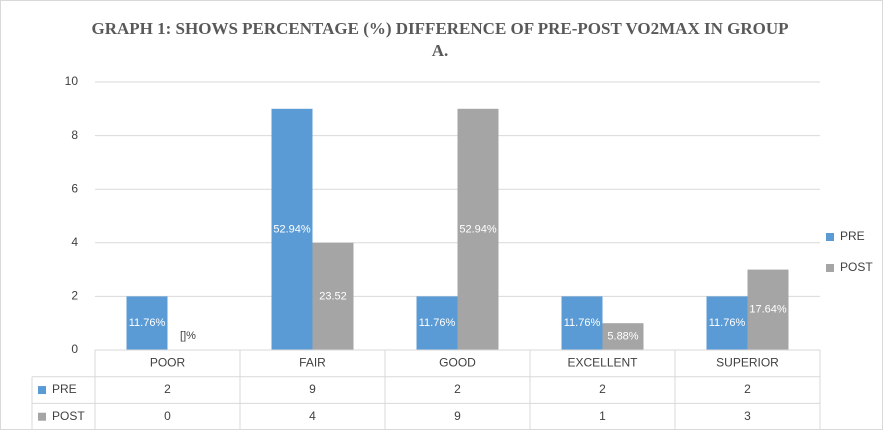 This screenshot has height=430, width=883. What do you see at coordinates (856, 267) in the screenshot?
I see `legend-label: POST` at bounding box center [856, 267].